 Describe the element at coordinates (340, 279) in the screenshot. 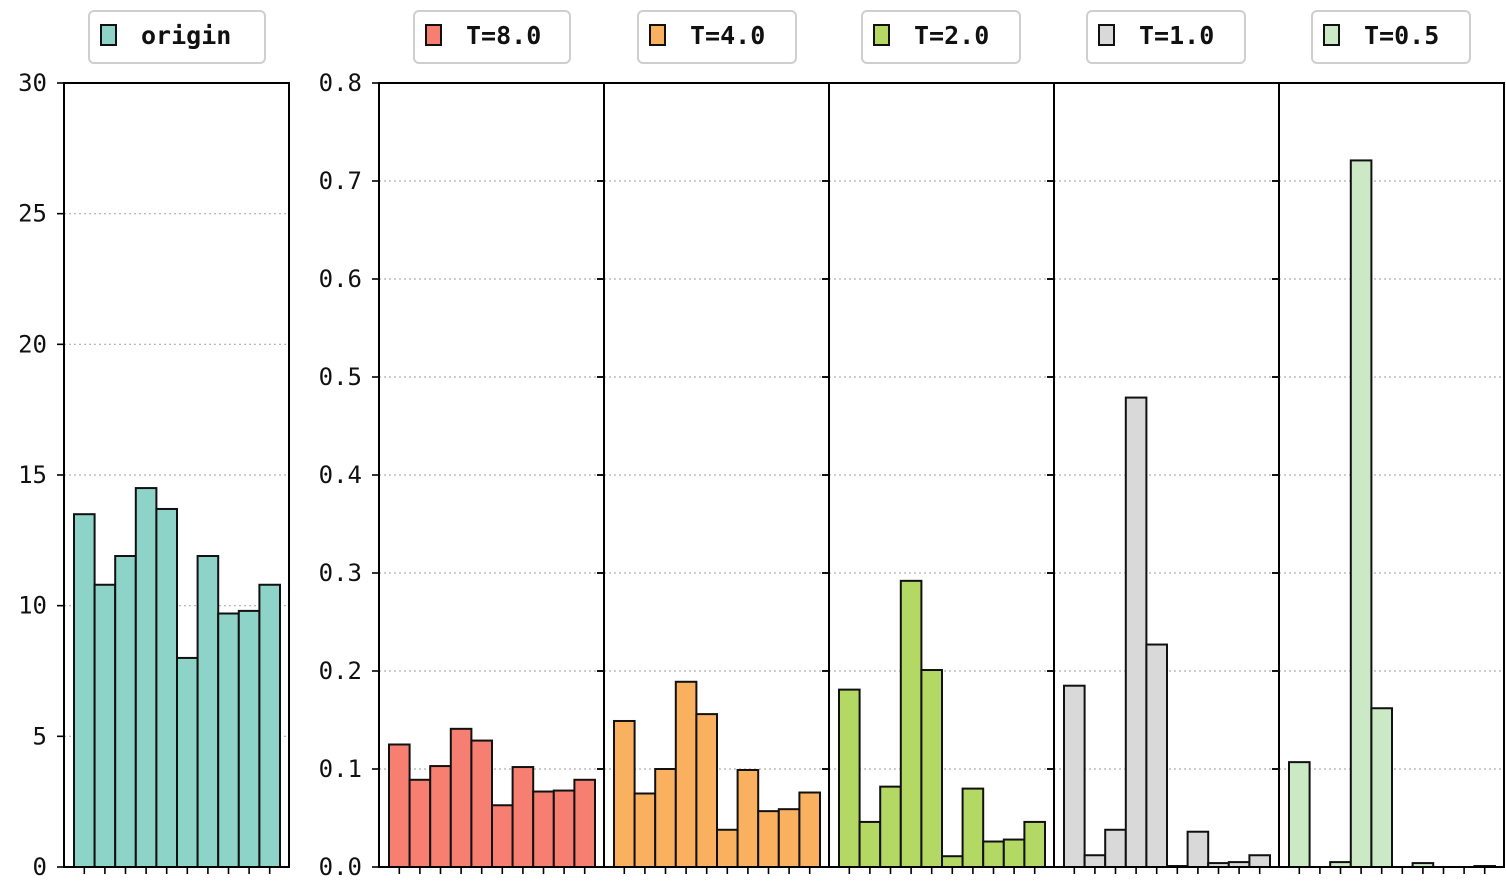

I see `y-tick-label: 0.6` at that location.